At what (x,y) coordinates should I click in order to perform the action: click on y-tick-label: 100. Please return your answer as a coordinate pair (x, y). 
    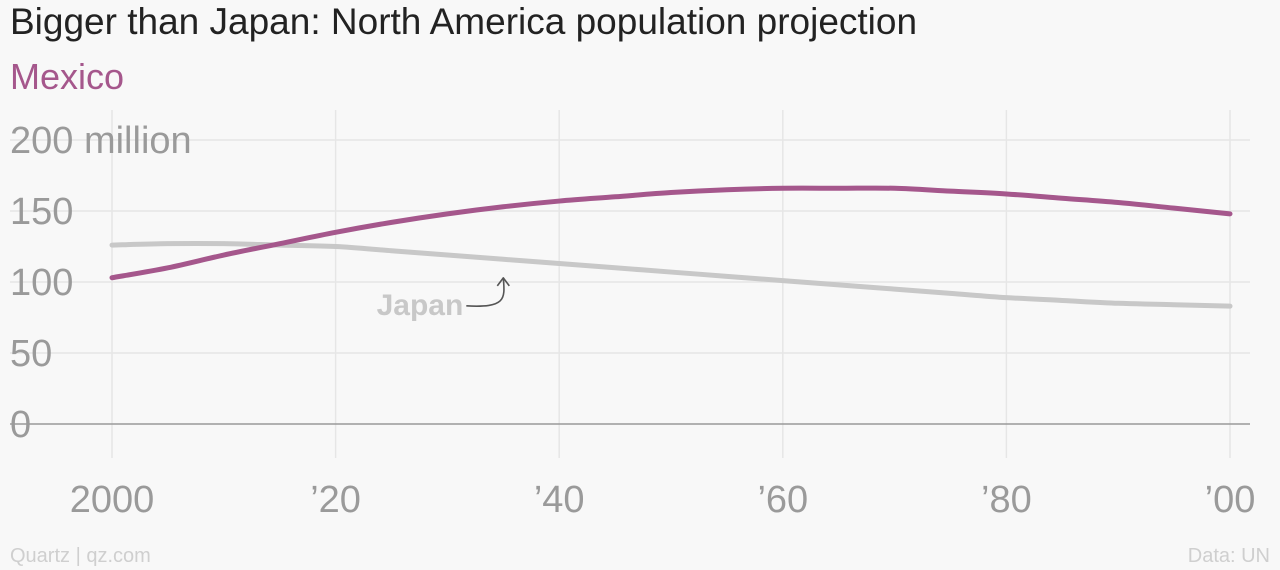
    Looking at the image, I should click on (41, 283).